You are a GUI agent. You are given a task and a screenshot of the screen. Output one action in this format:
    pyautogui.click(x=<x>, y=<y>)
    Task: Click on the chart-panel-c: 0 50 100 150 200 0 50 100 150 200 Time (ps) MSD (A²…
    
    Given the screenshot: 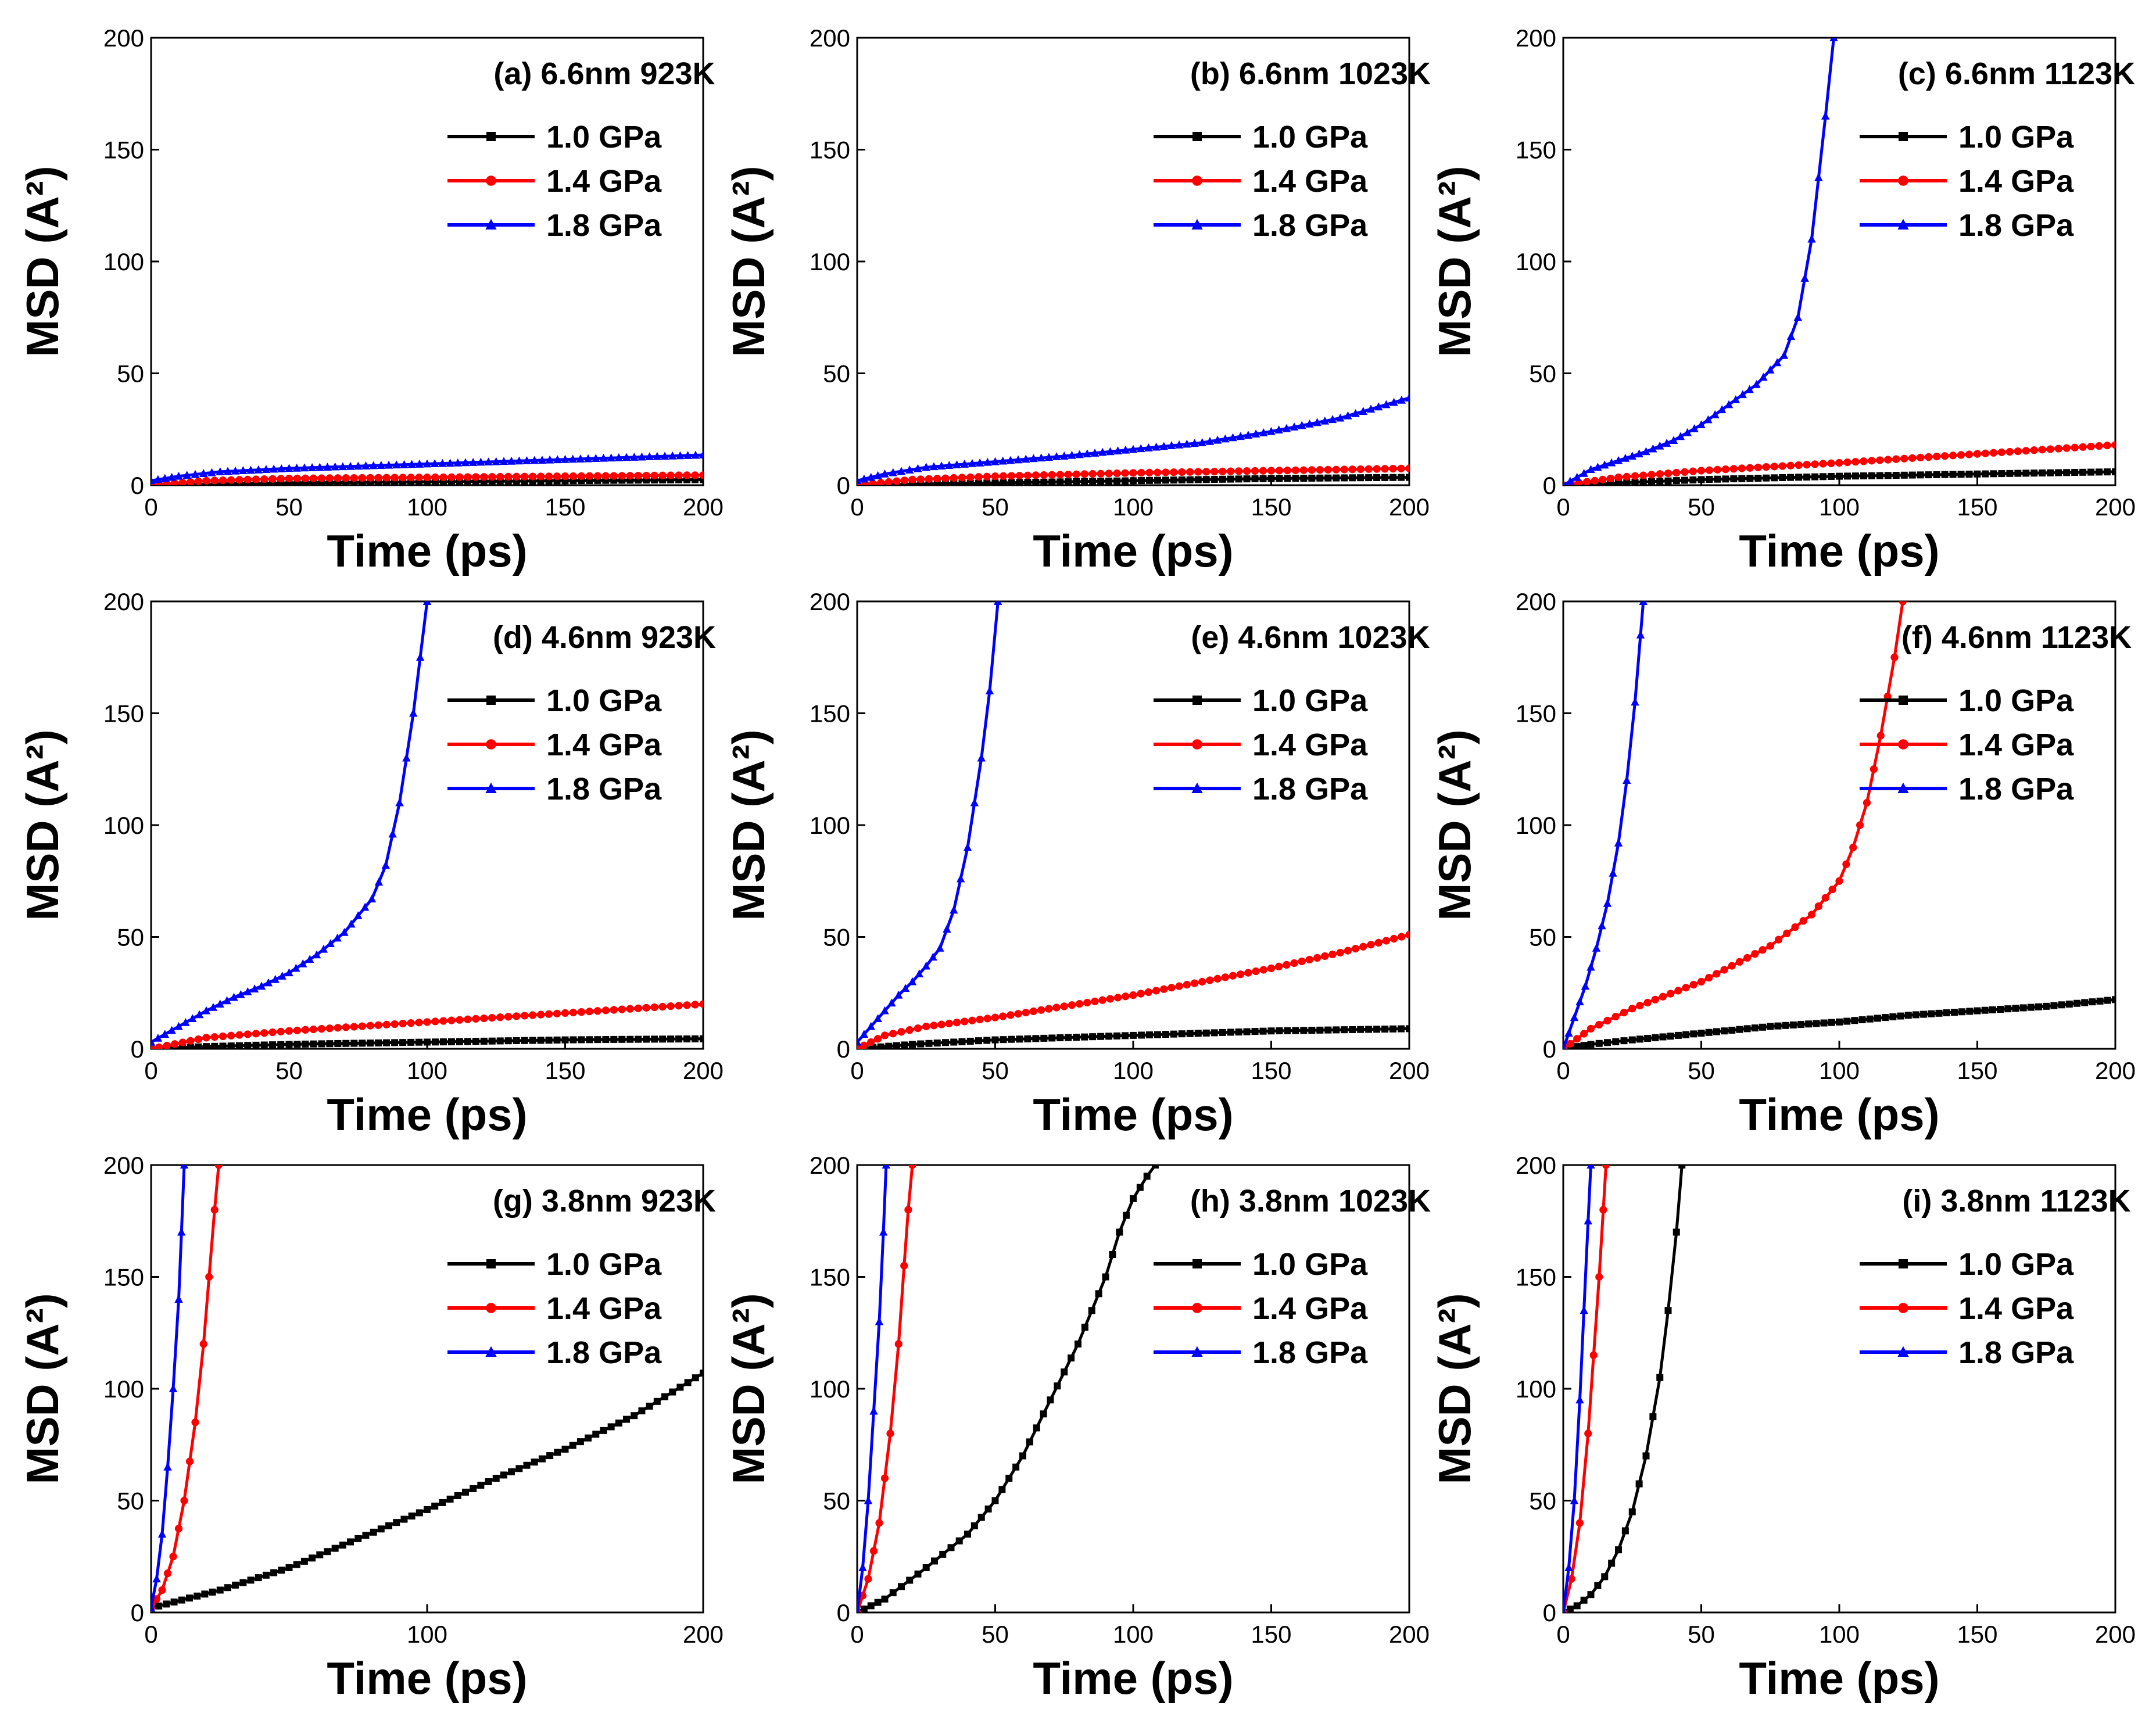 What is the action you would take?
    pyautogui.click(x=1782, y=300)
    